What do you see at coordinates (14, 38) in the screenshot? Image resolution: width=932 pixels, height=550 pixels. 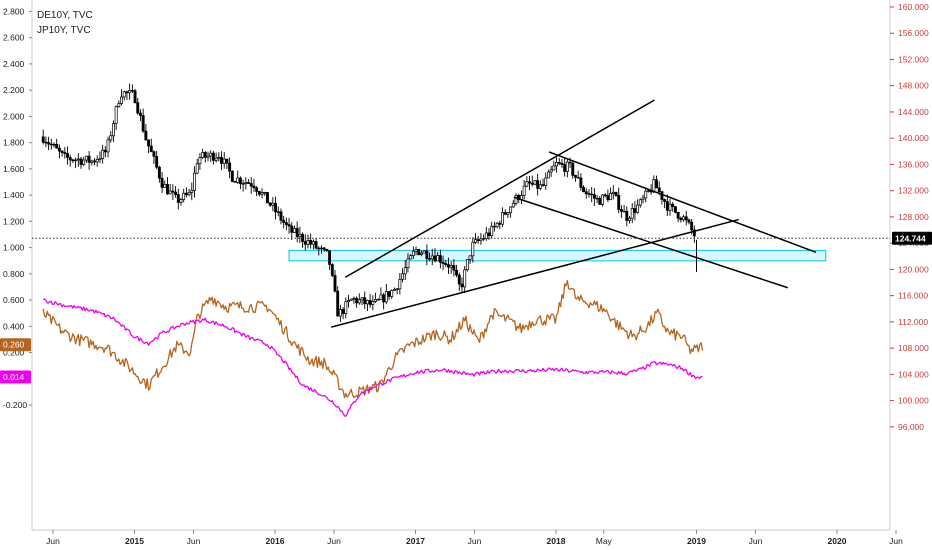 I see `left-tick-label: 2.600` at bounding box center [14, 38].